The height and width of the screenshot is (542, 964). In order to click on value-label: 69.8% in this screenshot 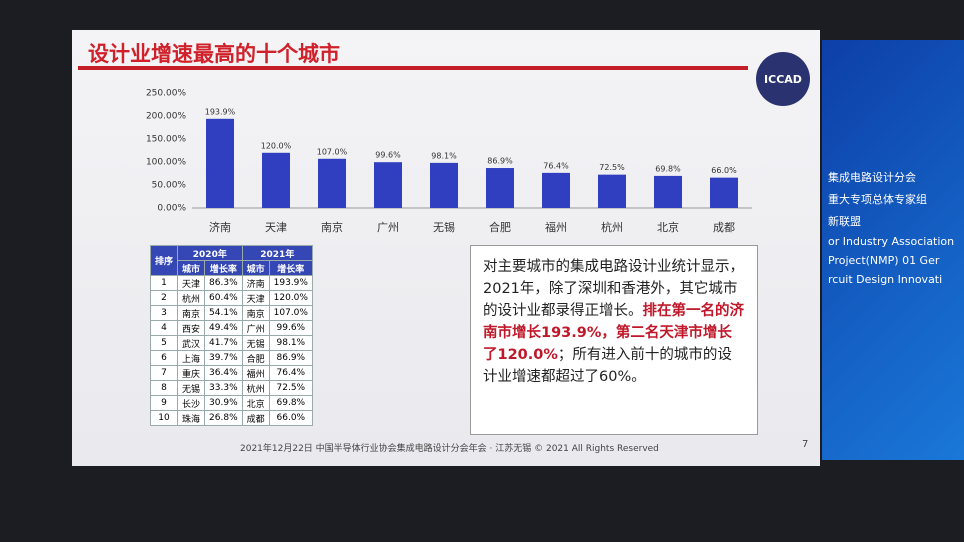, I will do `click(668, 168)`.